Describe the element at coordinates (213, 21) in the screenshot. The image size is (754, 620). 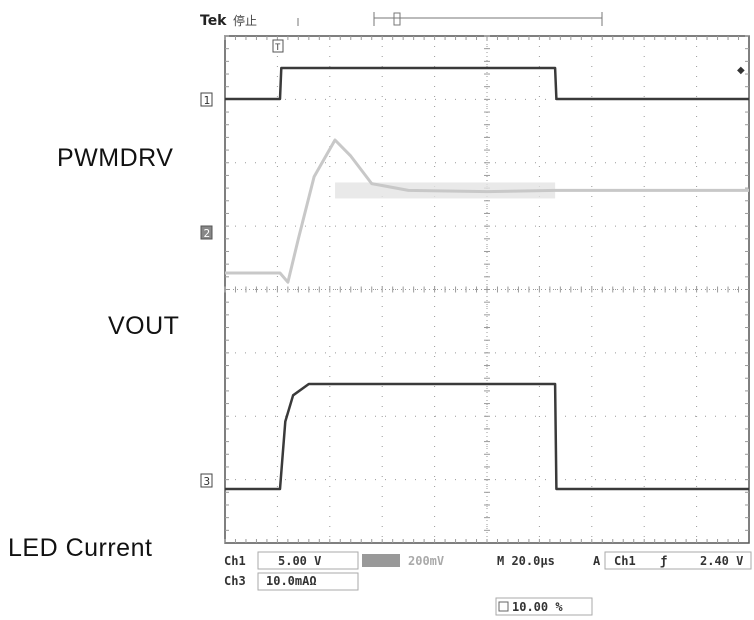
I see `brand-label: Tek` at that location.